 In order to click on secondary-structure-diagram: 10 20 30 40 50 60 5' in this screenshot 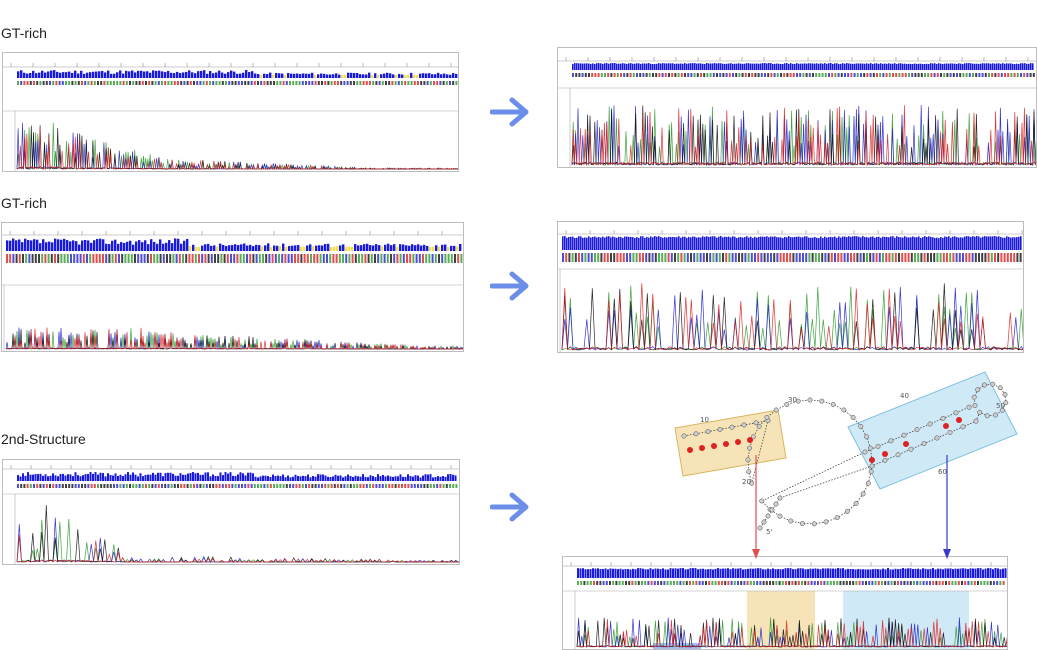, I will do `click(846, 453)`.